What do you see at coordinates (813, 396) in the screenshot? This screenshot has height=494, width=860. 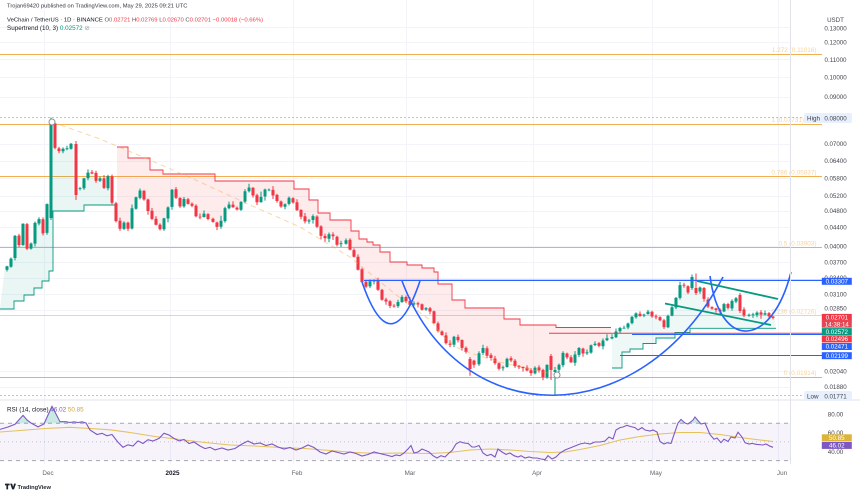 I see `svg-text: Low` at bounding box center [813, 396].